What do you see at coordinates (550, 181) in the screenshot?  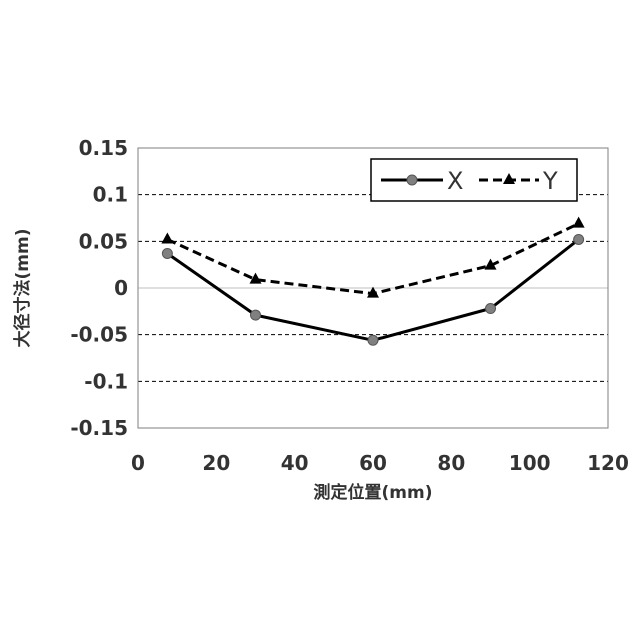 I see `legend-label-y: Y` at bounding box center [550, 181].